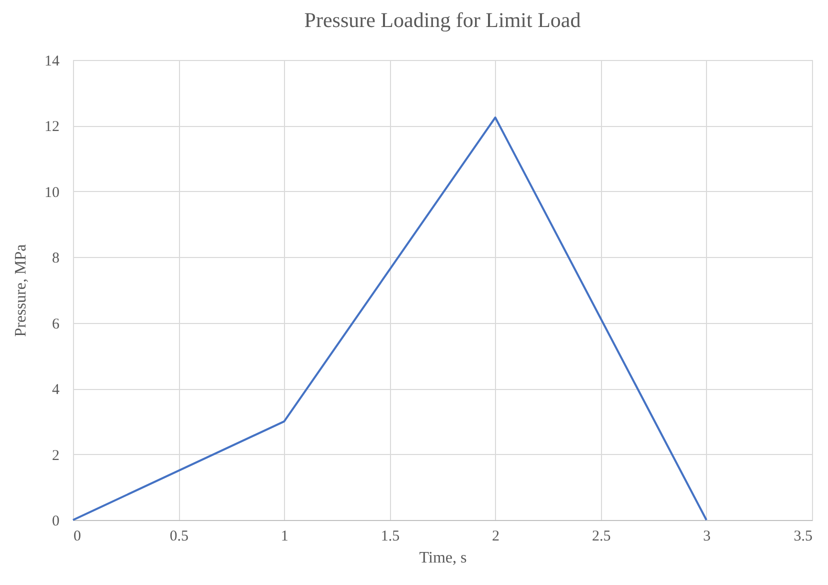 The image size is (828, 585). Describe the element at coordinates (77, 536) in the screenshot. I see `x-tick-label: 0` at that location.